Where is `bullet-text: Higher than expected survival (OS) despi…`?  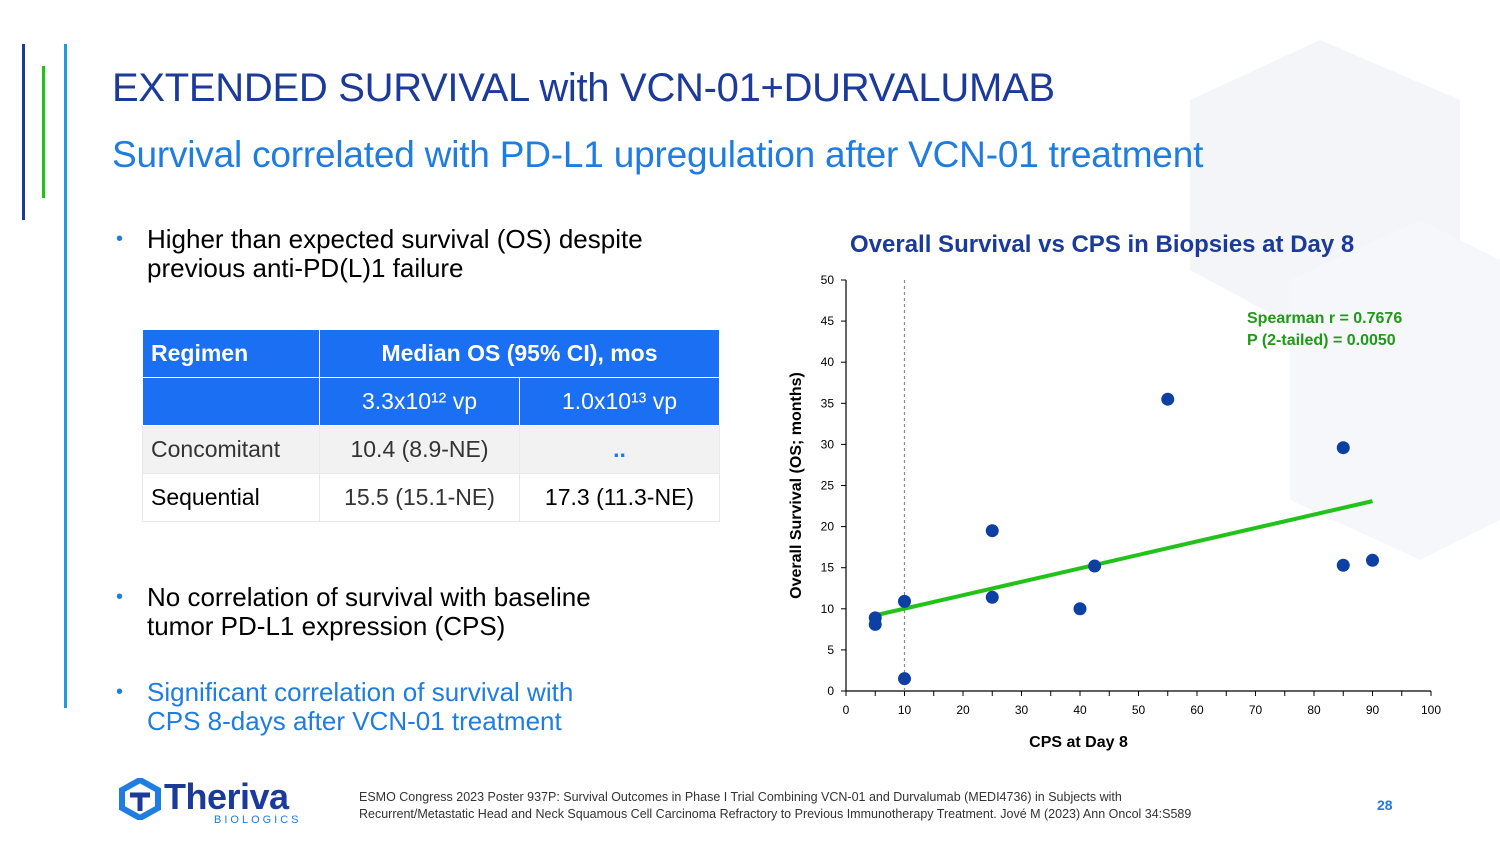 bullet-text: Higher than expected survival (OS) despi… is located at coordinates (395, 254).